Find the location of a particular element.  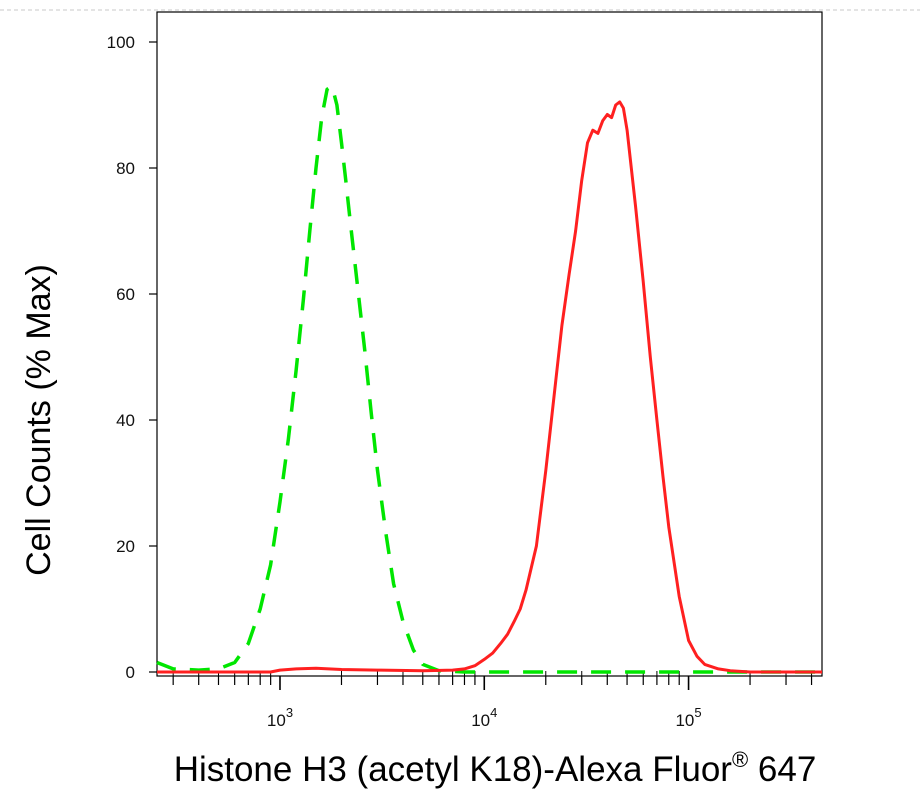

y-tick-label: 80 is located at coordinates (125, 168).